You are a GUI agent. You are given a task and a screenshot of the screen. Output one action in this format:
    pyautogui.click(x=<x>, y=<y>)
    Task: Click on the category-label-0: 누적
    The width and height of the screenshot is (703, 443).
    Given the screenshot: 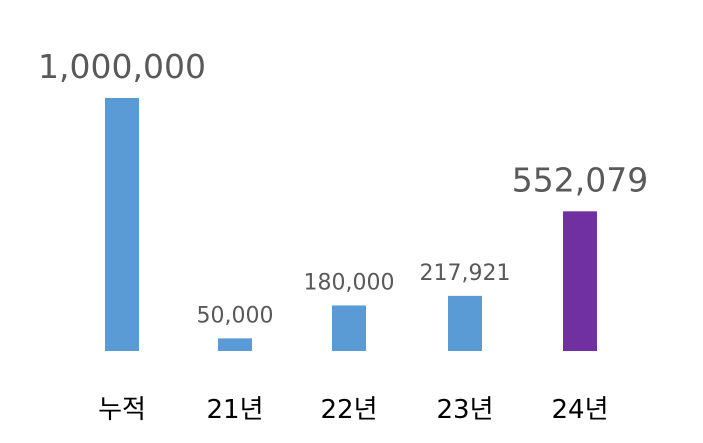 What is the action you would take?
    pyautogui.click(x=122, y=410)
    